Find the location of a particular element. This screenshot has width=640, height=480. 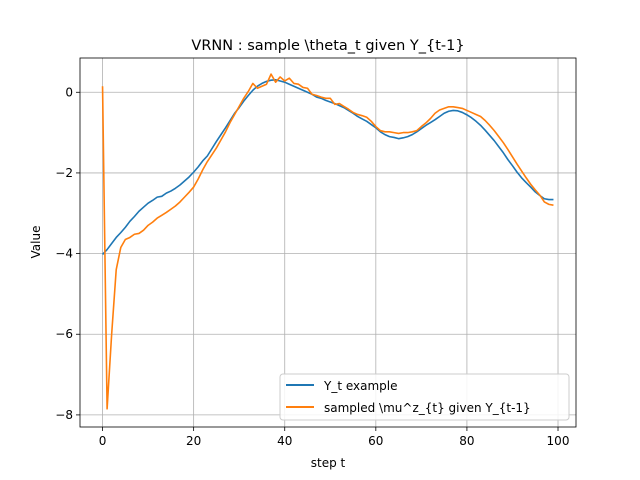

y-tick-label: −4 is located at coordinates (64, 254).